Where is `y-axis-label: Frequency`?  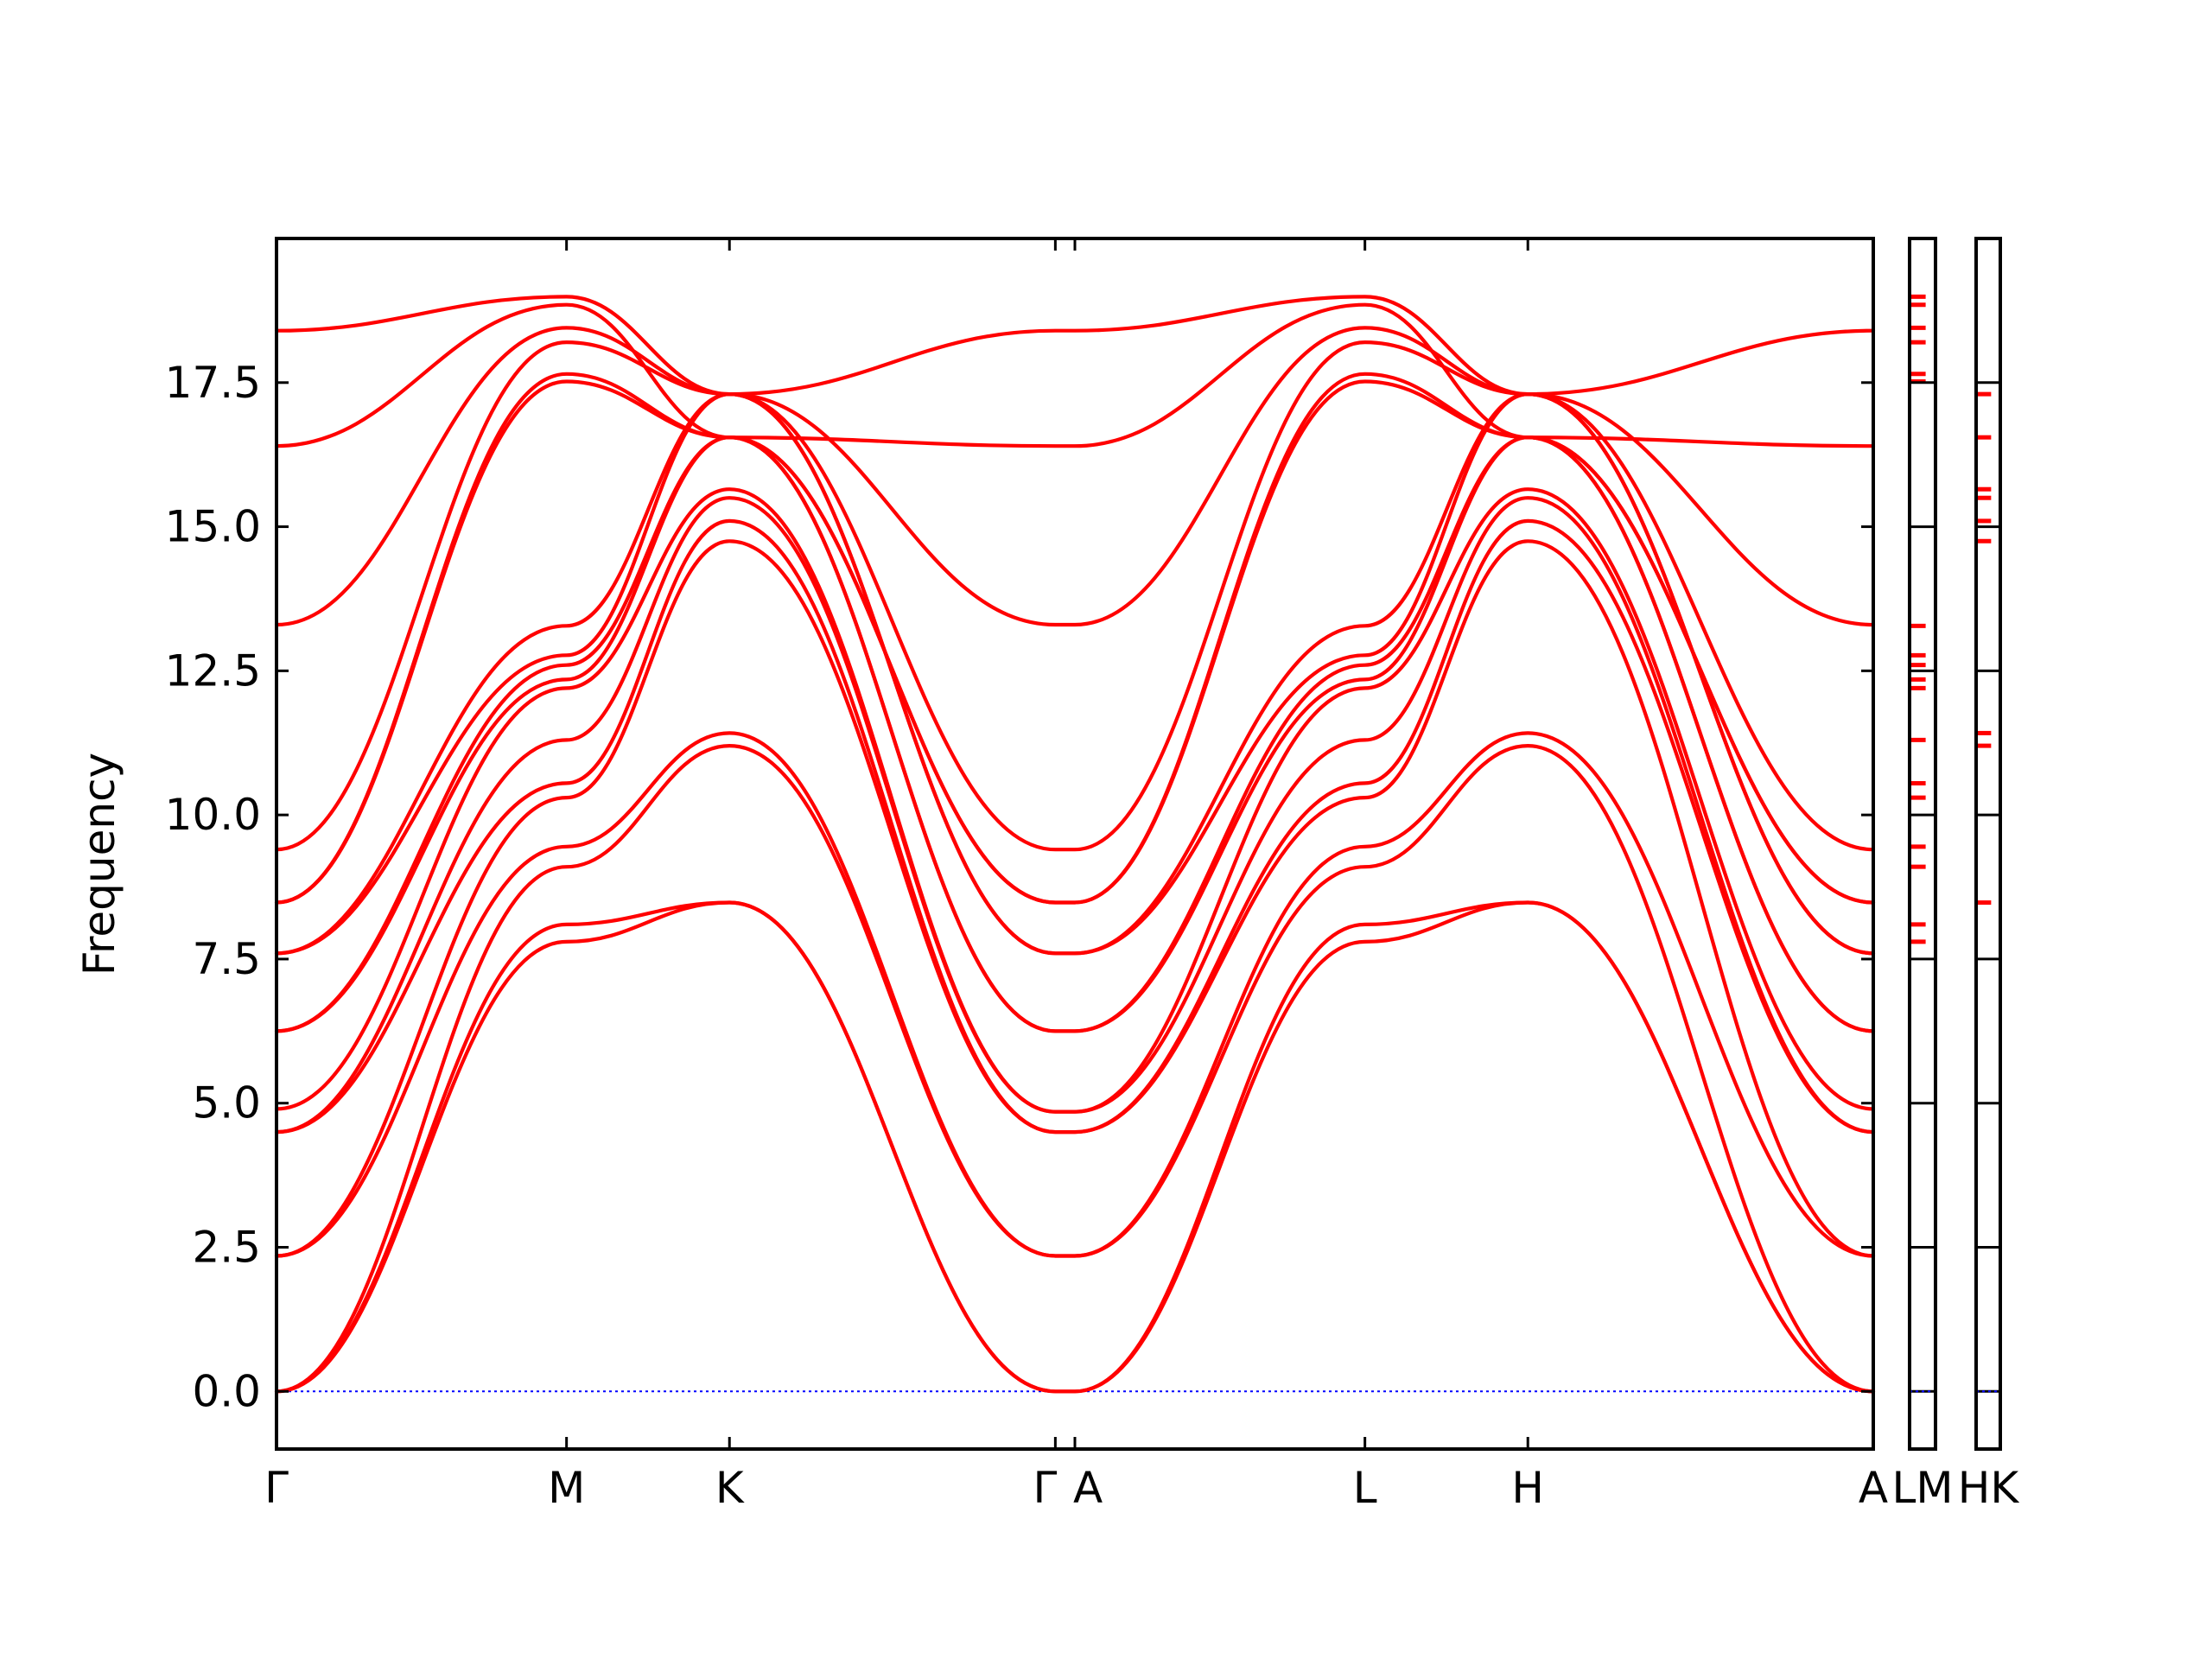 y-axis-label: Frequency is located at coordinates (99, 864).